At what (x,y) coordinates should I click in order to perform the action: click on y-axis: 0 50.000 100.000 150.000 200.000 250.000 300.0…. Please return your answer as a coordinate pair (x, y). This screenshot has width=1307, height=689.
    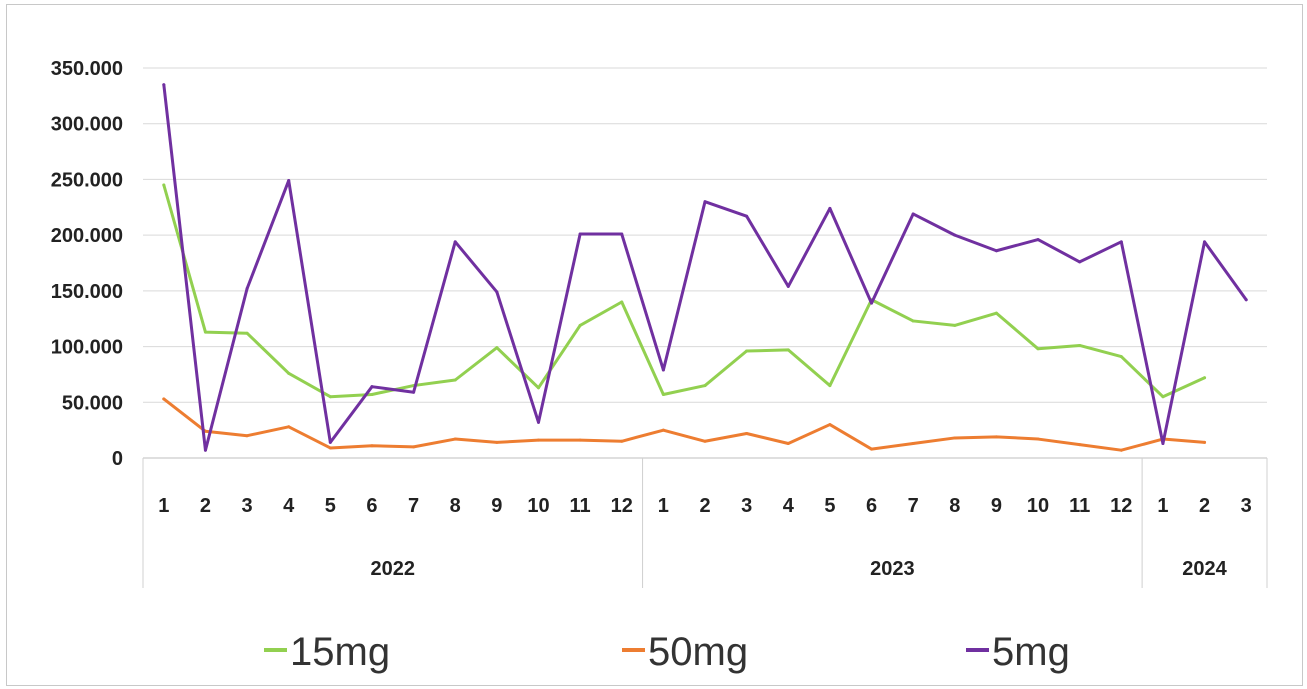
    Looking at the image, I should click on (87, 264).